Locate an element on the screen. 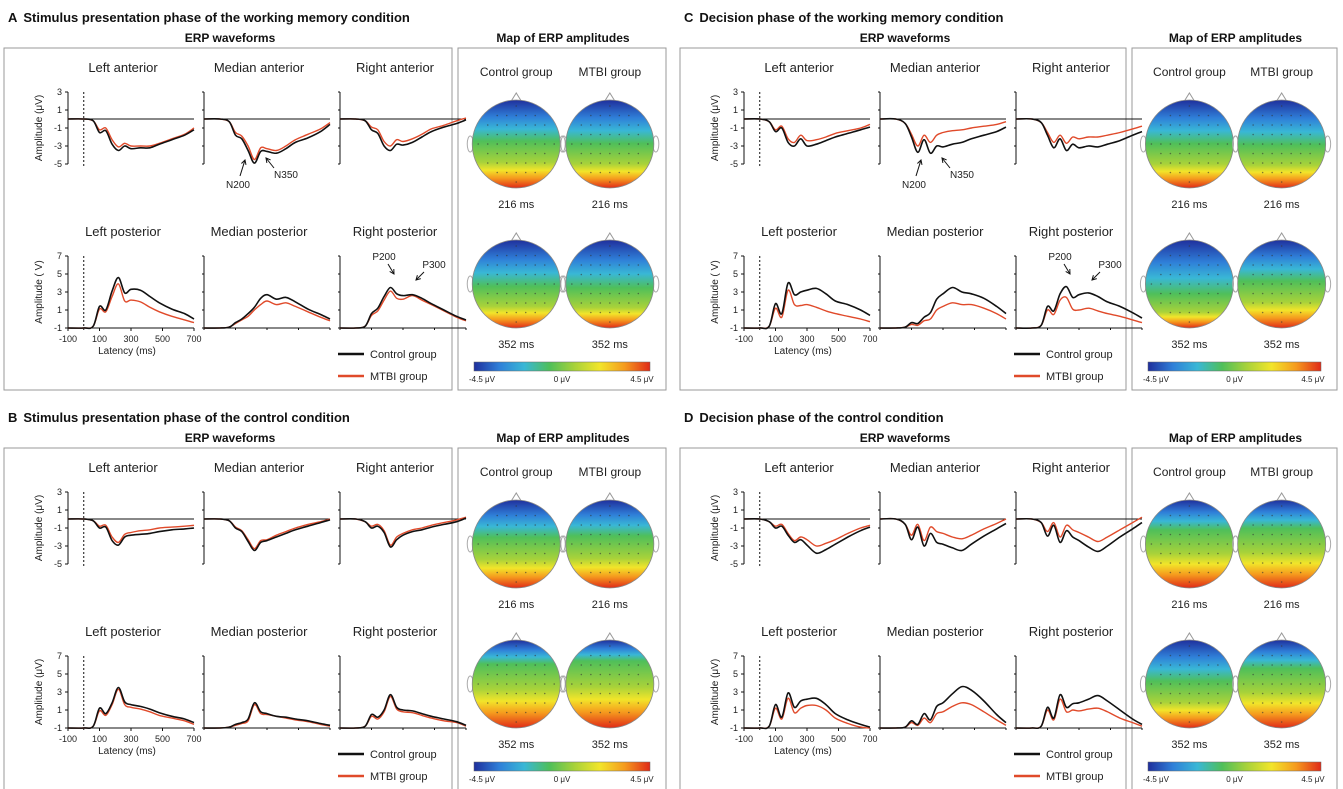 The image size is (1343, 789). map-frame is located at coordinates (562, 618).